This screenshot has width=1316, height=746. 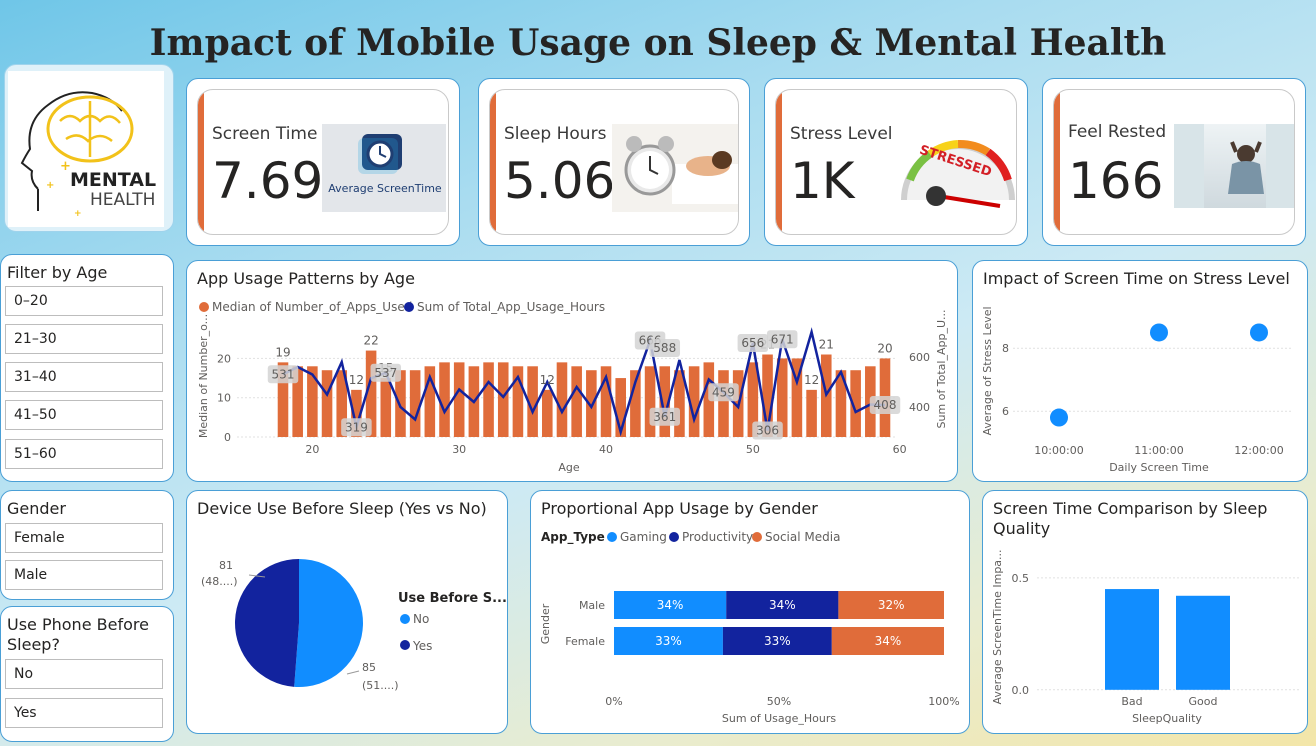 What do you see at coordinates (1203, 701) in the screenshot?
I see `x-tick: Good` at bounding box center [1203, 701].